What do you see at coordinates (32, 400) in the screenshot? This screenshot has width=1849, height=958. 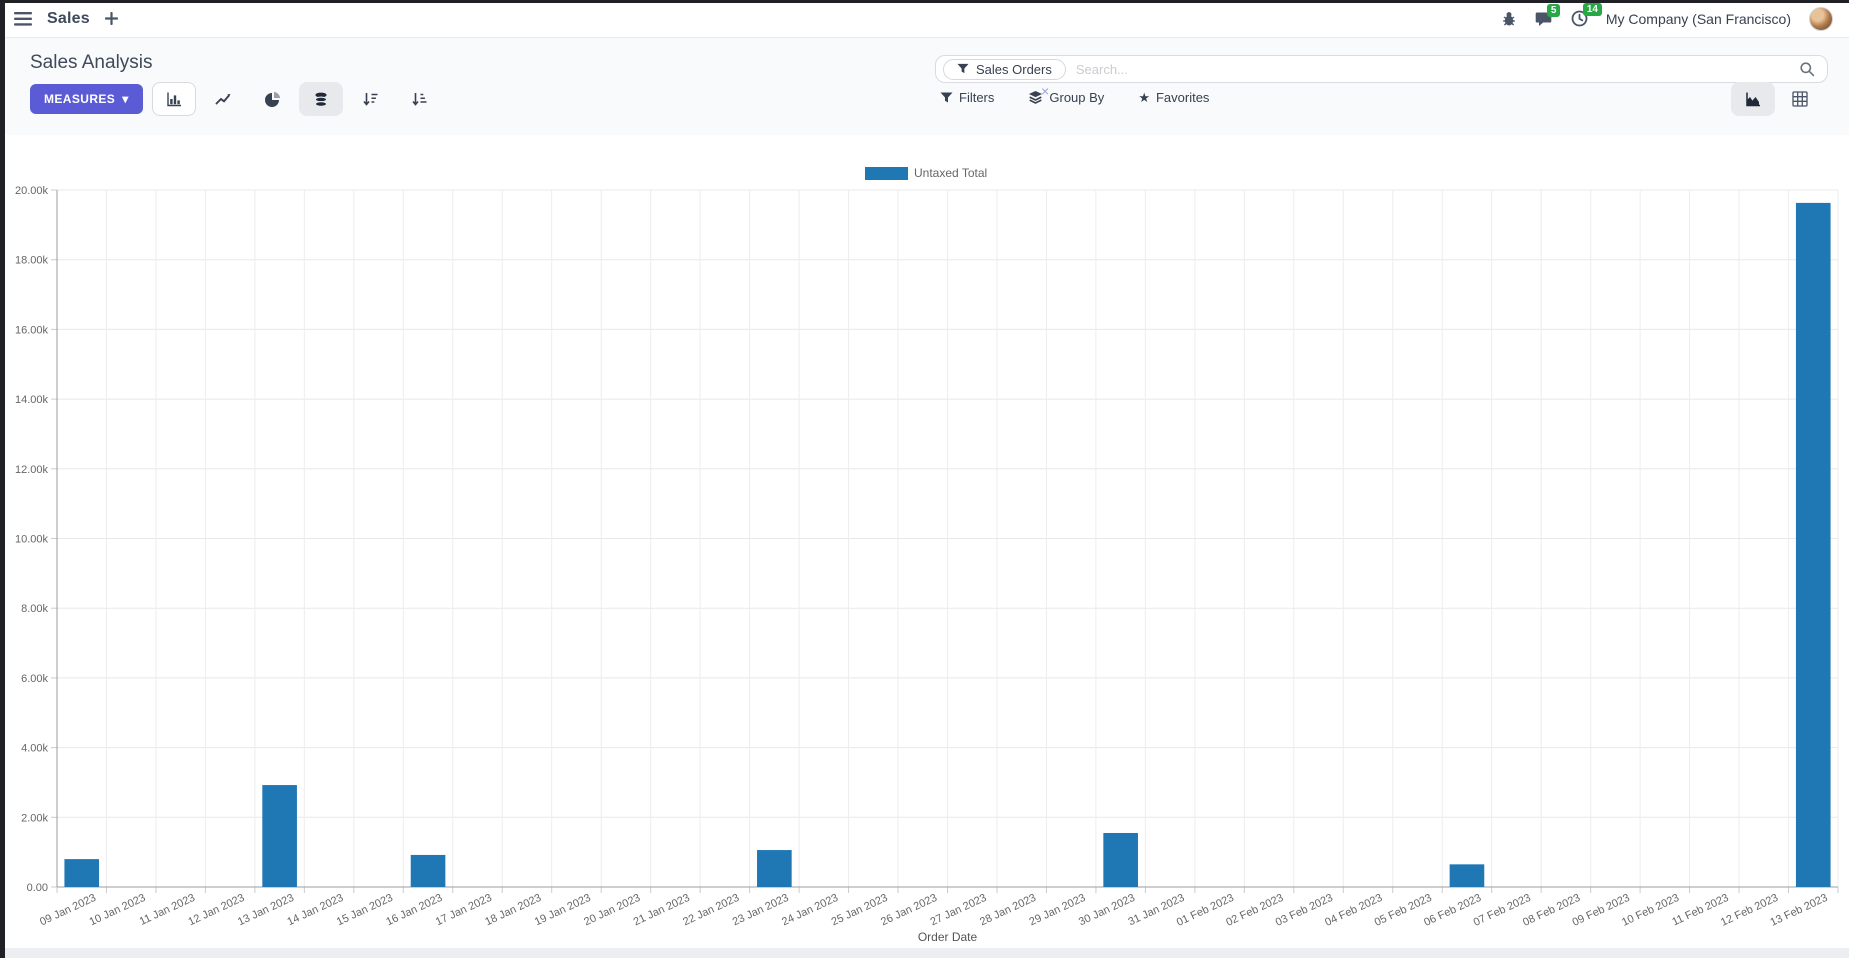 I see `y-tick-label: 14.00k` at bounding box center [32, 400].